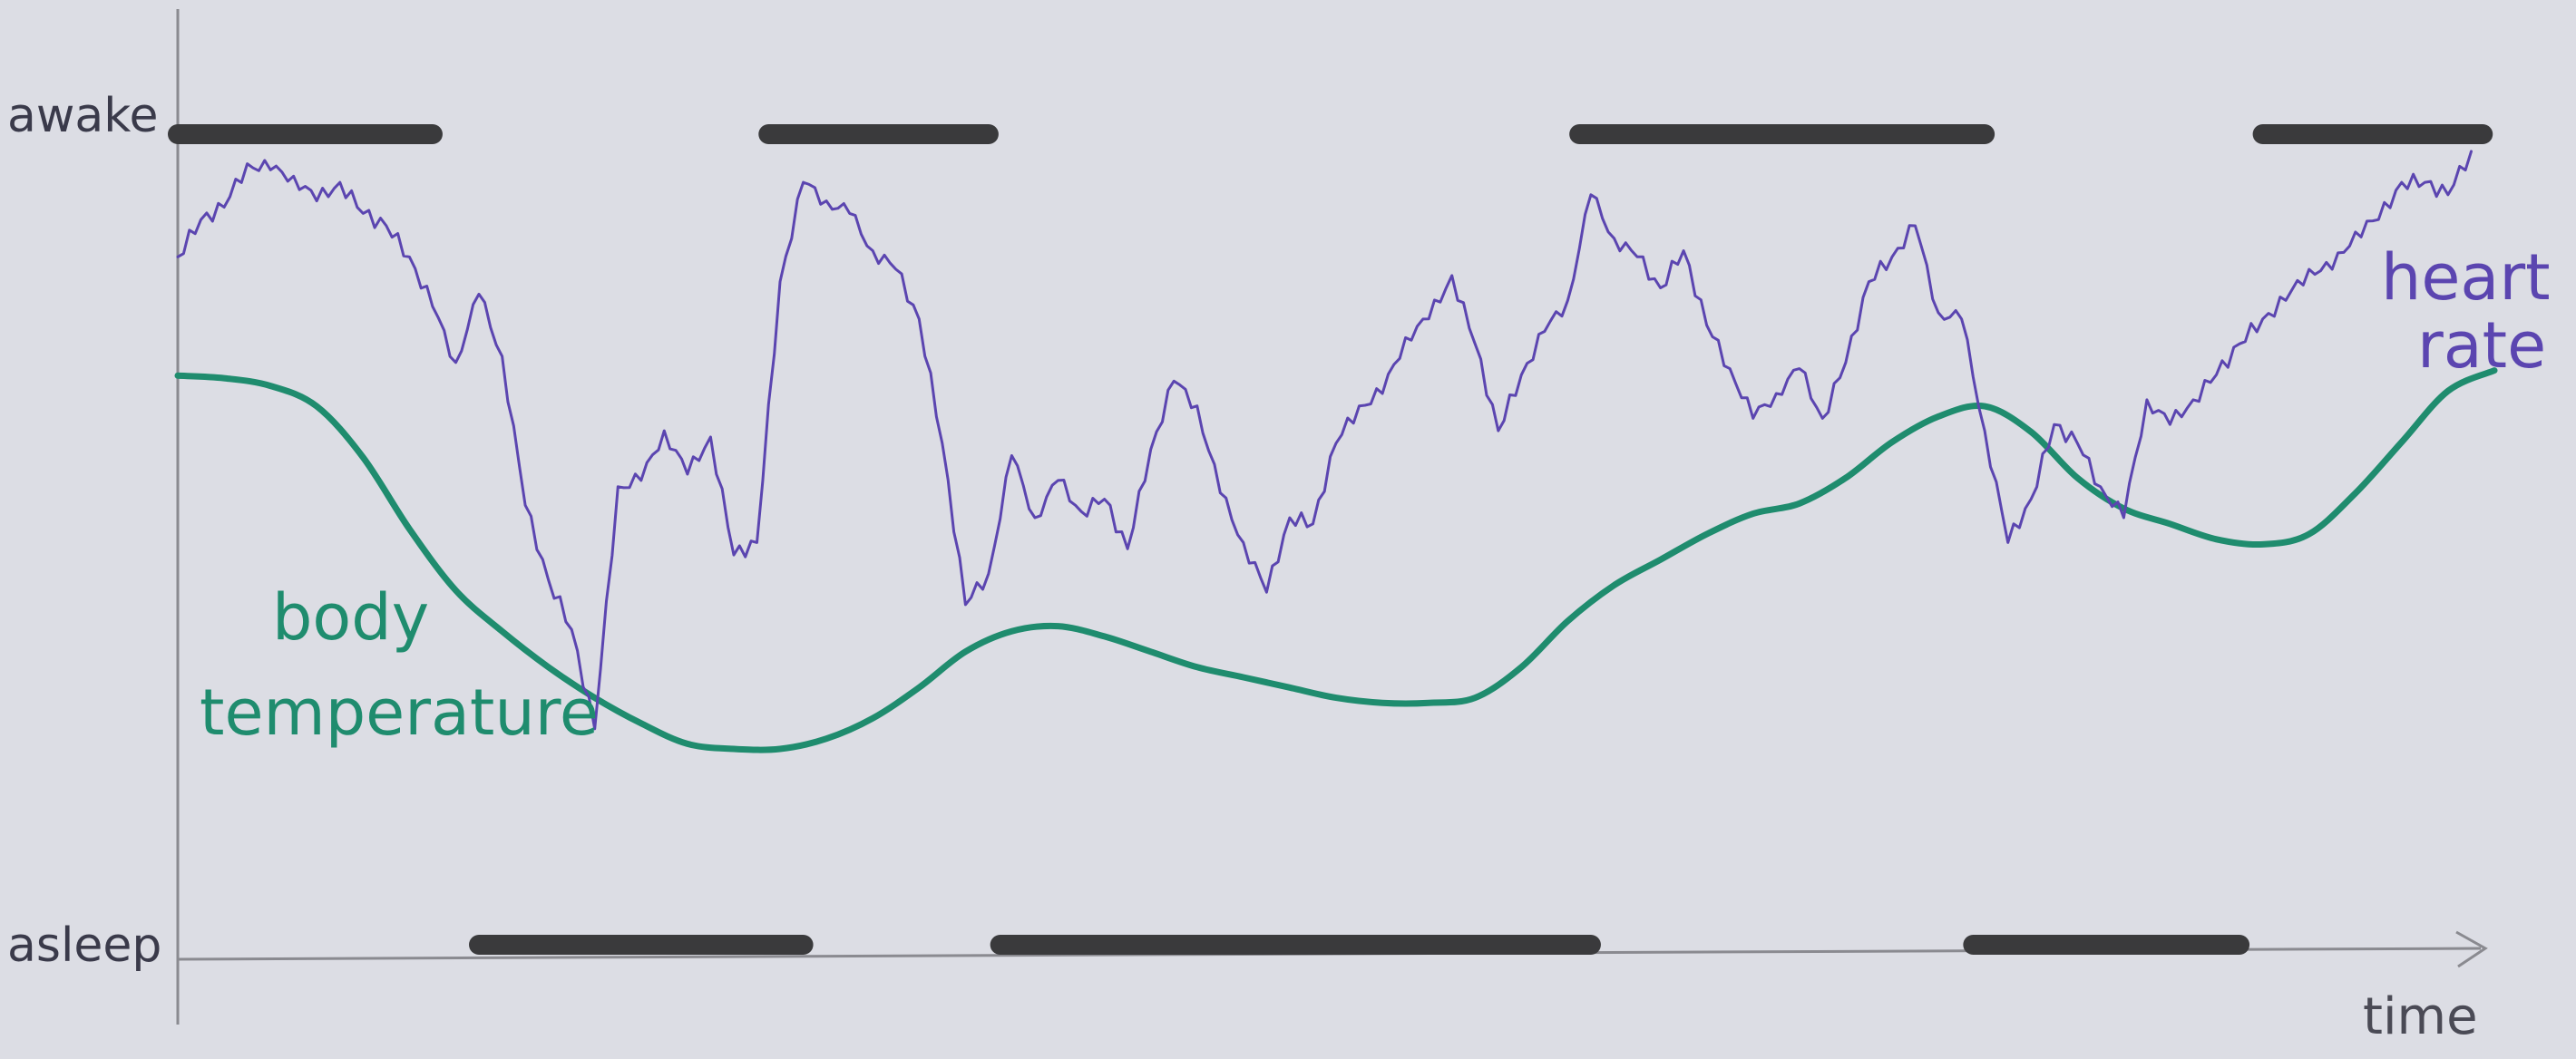  What do you see at coordinates (83, 116) in the screenshot?
I see `y-tick-awake: awake` at bounding box center [83, 116].